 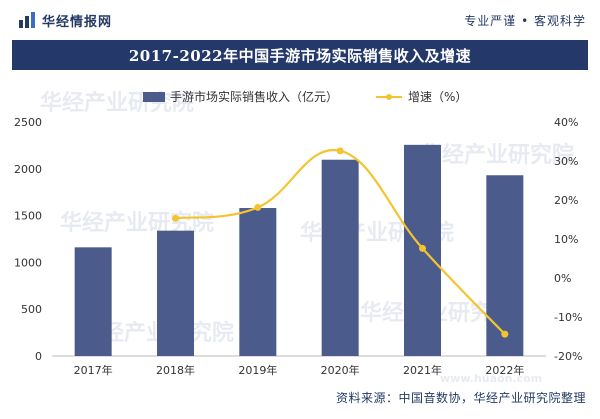 What do you see at coordinates (31, 309) in the screenshot?
I see `y-left-tick-label: 500` at bounding box center [31, 309].